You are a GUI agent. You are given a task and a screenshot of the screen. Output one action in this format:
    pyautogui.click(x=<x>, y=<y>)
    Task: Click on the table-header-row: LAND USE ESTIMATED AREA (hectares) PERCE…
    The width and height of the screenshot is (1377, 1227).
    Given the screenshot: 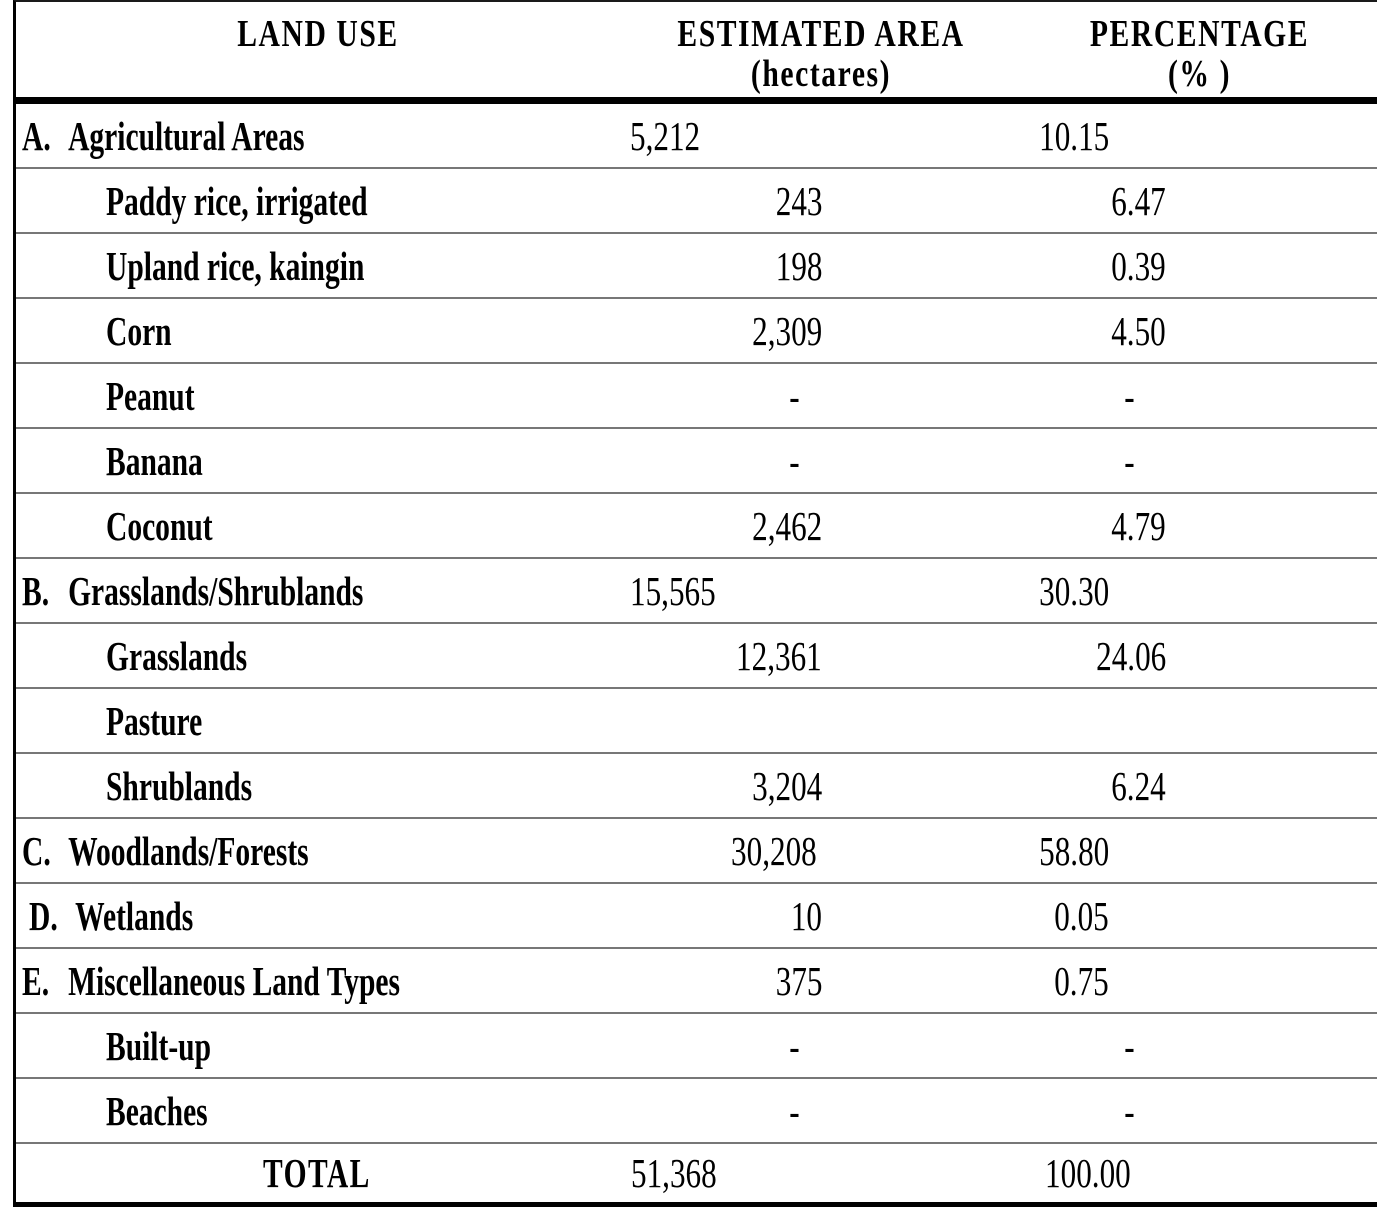 What is the action you would take?
    pyautogui.click(x=696, y=49)
    